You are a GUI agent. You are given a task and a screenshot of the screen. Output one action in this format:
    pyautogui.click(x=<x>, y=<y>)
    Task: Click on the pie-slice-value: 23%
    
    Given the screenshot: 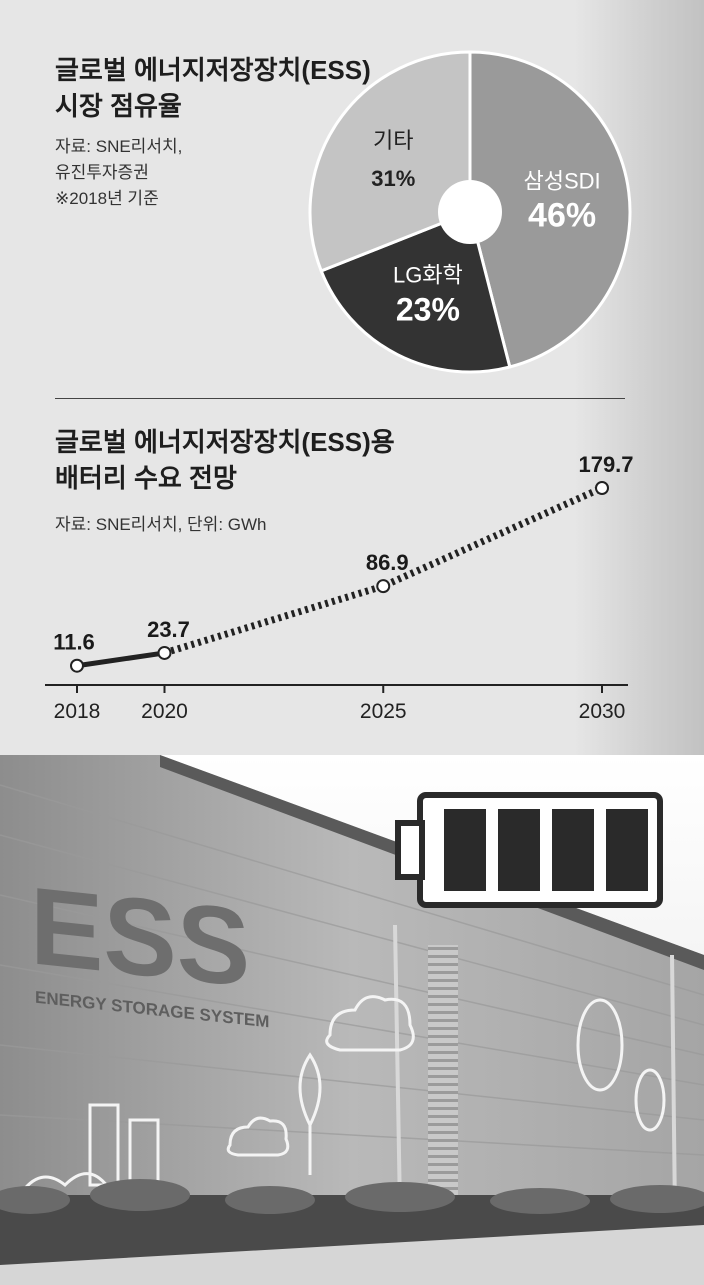 What is the action you would take?
    pyautogui.click(x=428, y=310)
    